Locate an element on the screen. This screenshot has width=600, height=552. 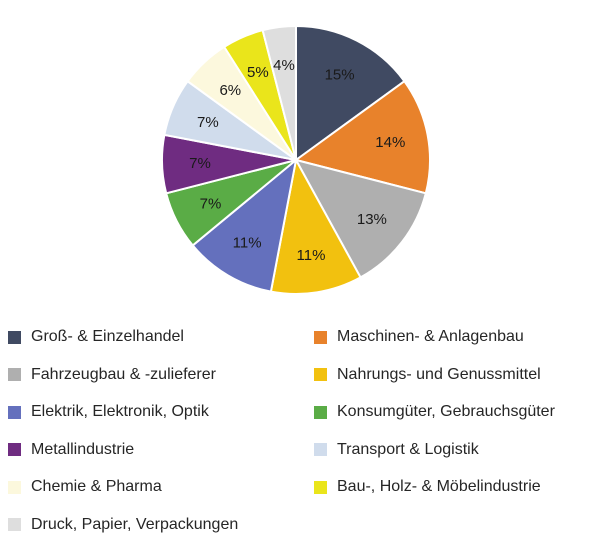
legend-item: Fahrzeugbau & -zulieferer is located at coordinates (112, 375).